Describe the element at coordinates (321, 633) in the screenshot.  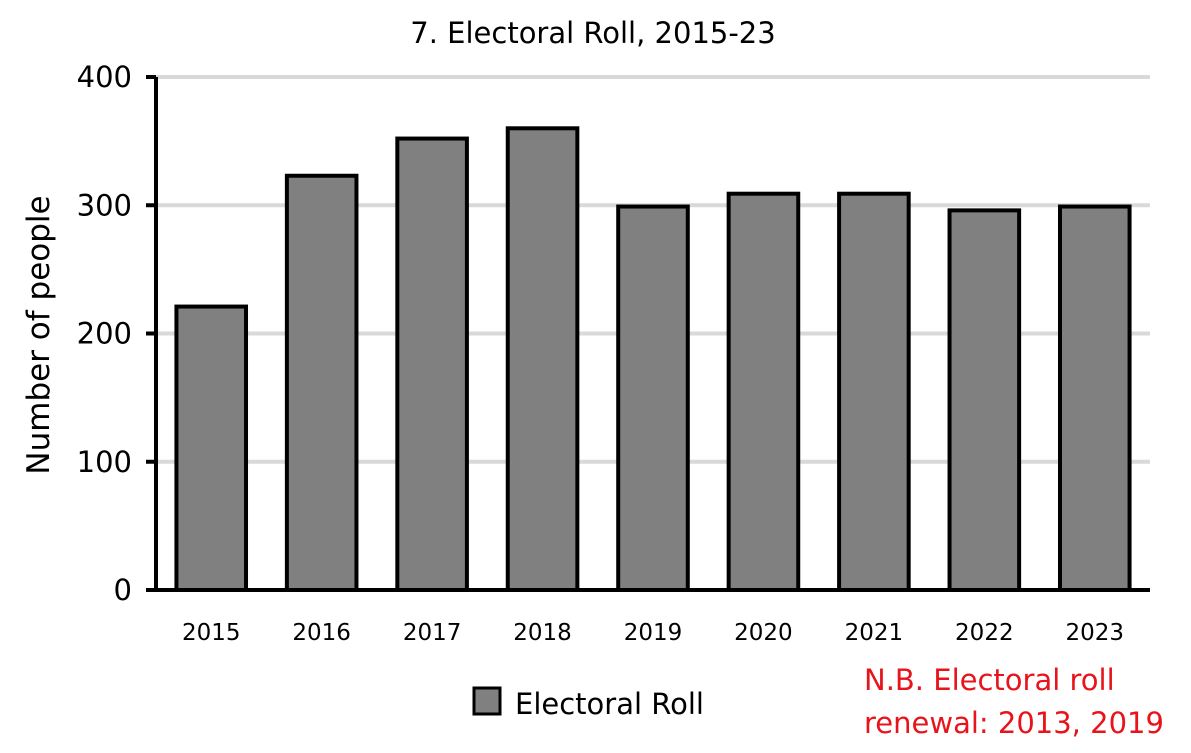
I see `x-tick-label: 2016` at that location.